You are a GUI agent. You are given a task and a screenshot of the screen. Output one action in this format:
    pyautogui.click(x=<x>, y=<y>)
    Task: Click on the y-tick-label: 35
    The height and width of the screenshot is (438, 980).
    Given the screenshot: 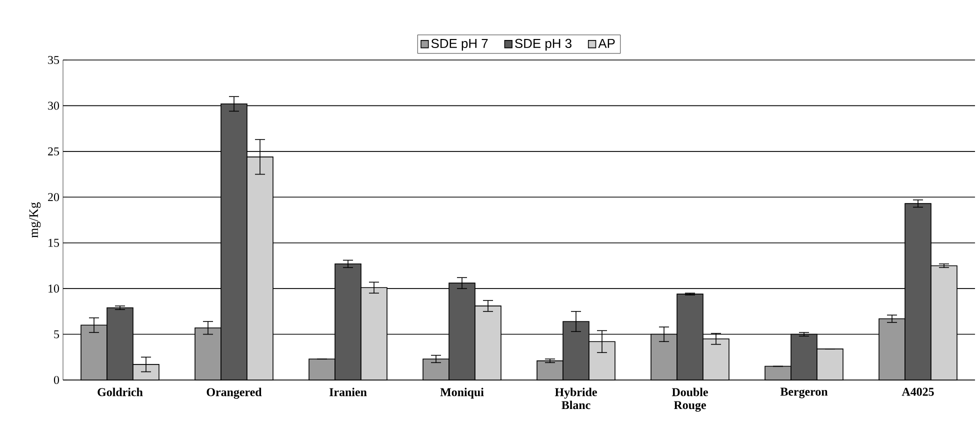 What is the action you would take?
    pyautogui.click(x=54, y=60)
    